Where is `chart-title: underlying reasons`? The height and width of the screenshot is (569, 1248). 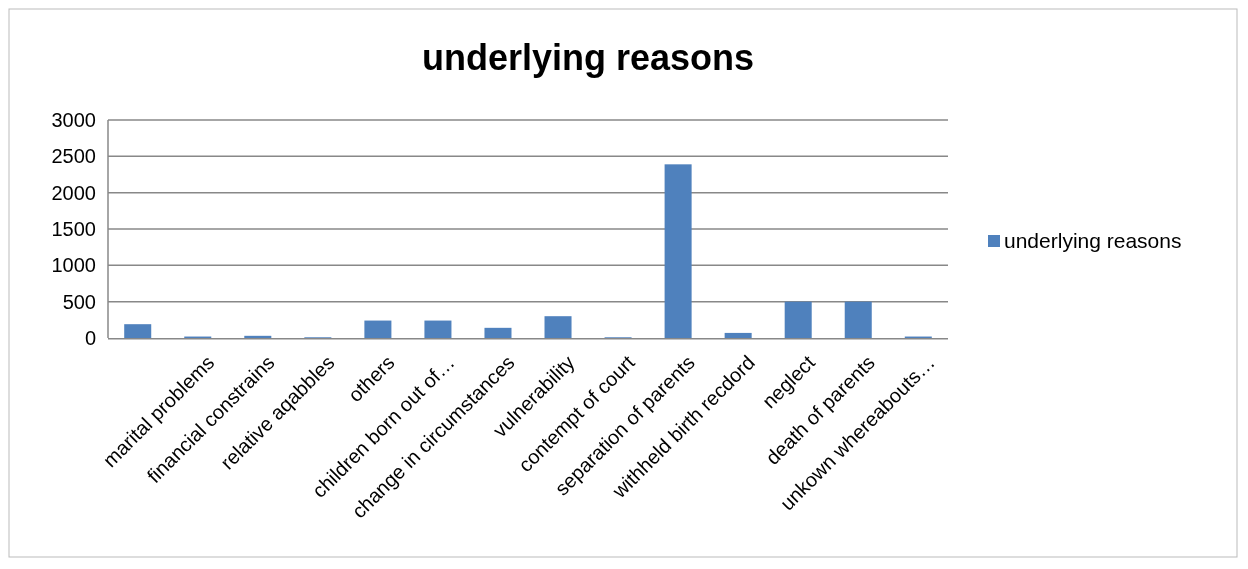 chart-title: underlying reasons is located at coordinates (588, 57).